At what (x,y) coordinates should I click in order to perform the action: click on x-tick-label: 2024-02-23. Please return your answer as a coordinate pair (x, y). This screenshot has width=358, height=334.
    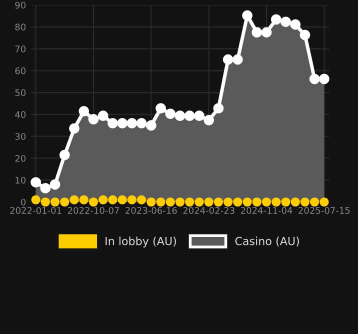
    Looking at the image, I should click on (208, 210).